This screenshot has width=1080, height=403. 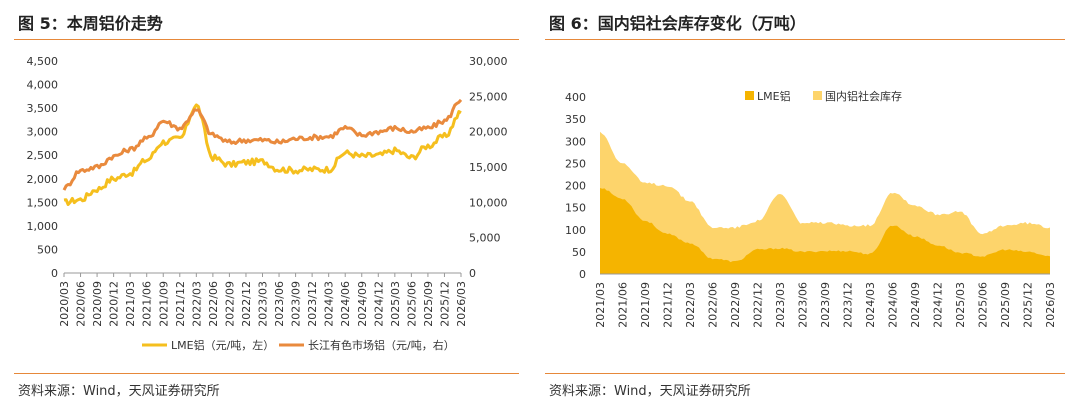 What do you see at coordinates (47, 249) in the screenshot?
I see `left-y-tick-label: 500` at bounding box center [47, 249].